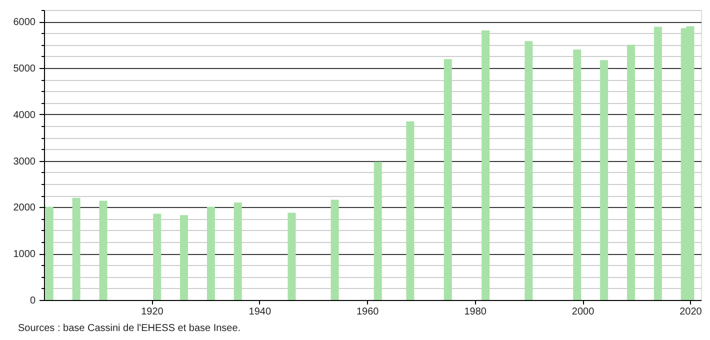 This screenshot has width=710, height=340. Describe the element at coordinates (24, 22) in the screenshot. I see `y-tick-label: 6000` at that location.